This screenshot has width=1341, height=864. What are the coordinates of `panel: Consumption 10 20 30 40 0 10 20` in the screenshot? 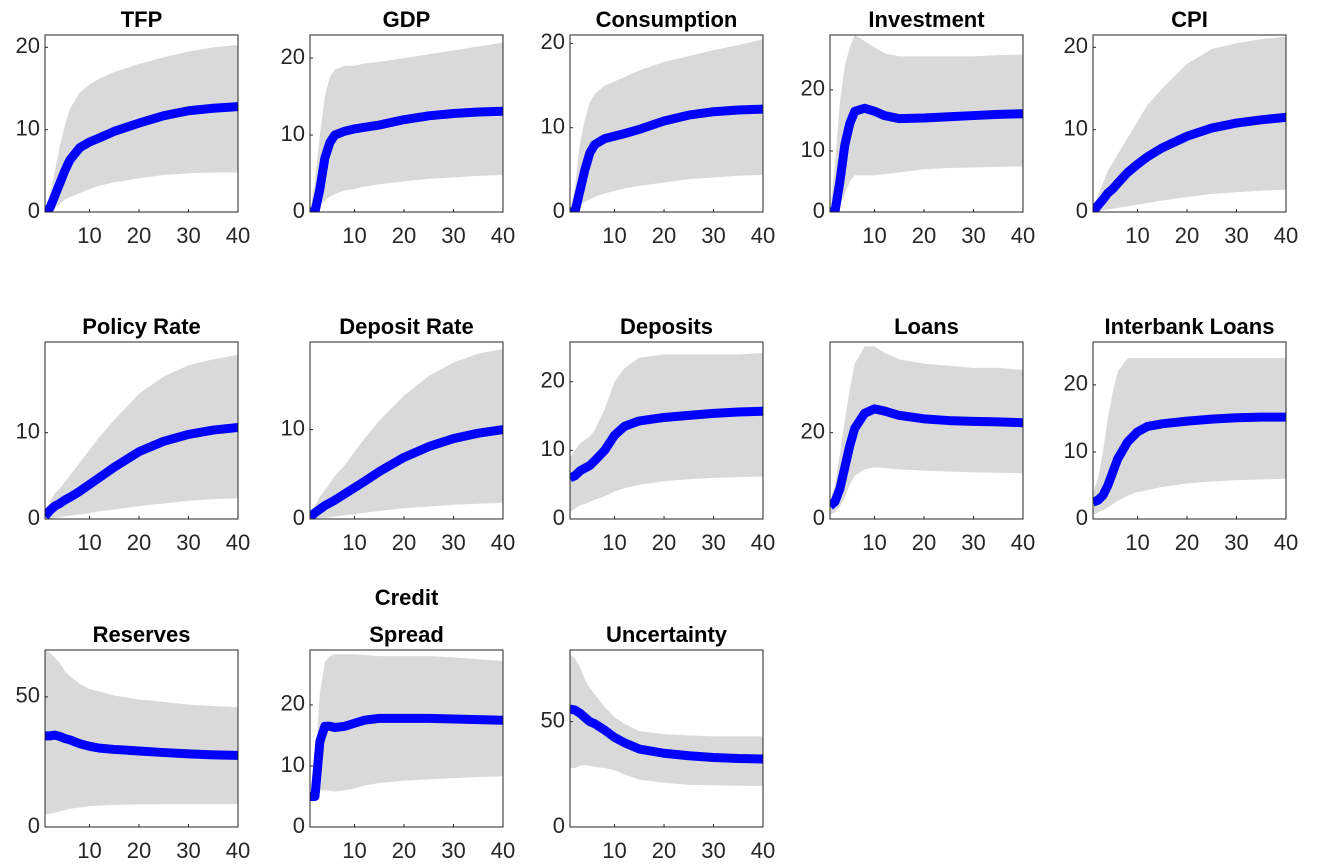 It's located at (658, 127).